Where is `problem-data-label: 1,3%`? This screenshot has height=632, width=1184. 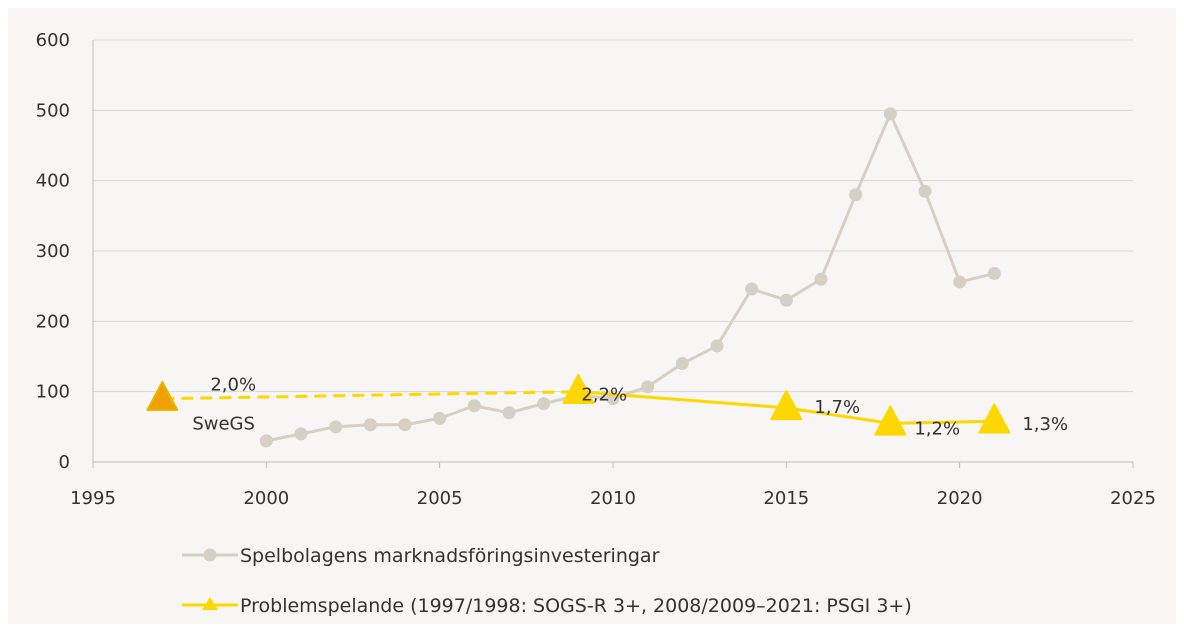 problem-data-label: 1,3% is located at coordinates (1045, 424).